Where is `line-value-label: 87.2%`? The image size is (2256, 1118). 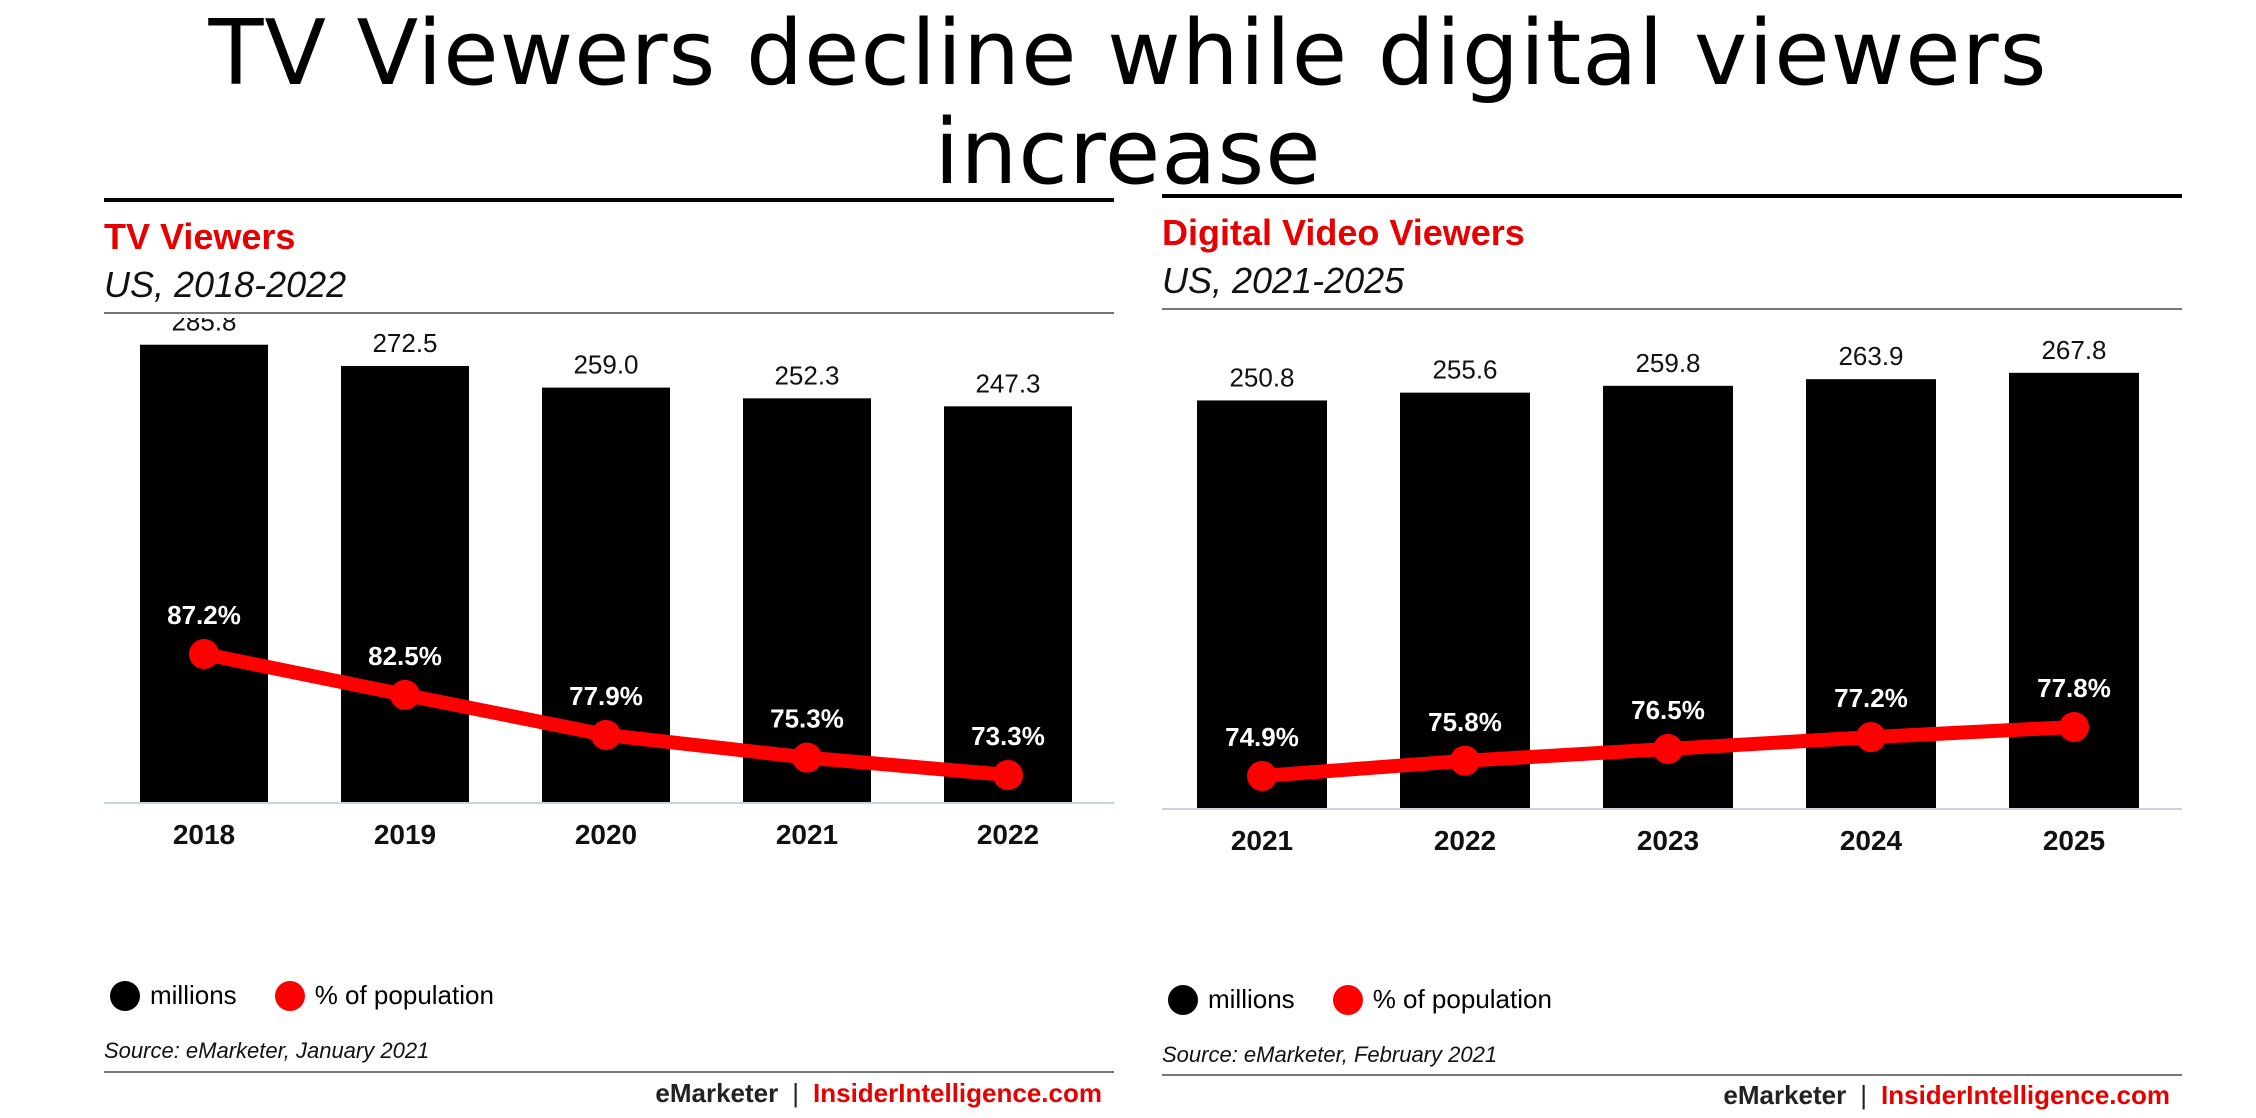 line-value-label: 87.2% is located at coordinates (204, 615).